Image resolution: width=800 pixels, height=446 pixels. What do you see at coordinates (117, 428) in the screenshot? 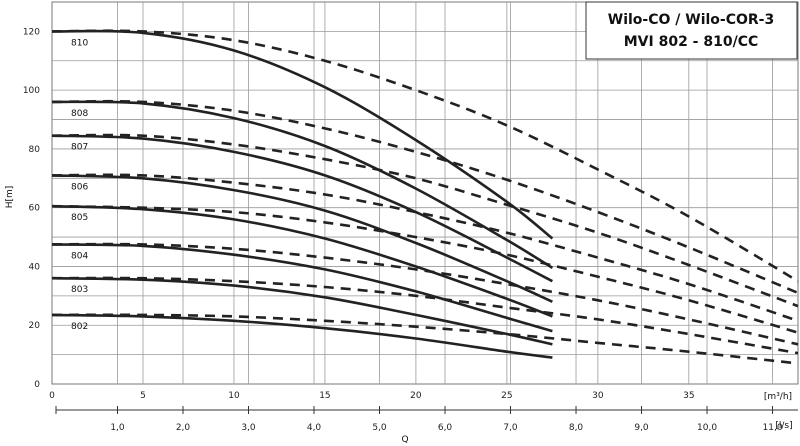
I see `x-tick-label-ls: 1,0` at bounding box center [117, 428].